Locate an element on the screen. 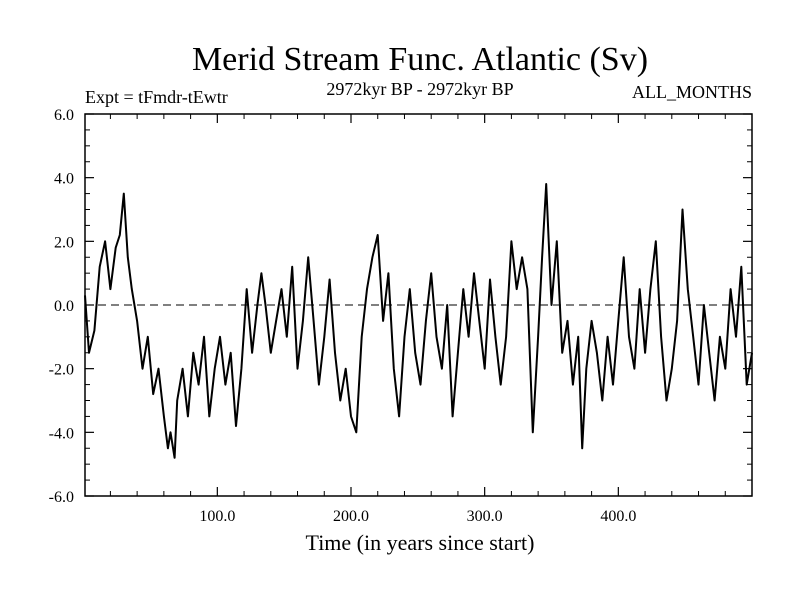  chart-title: Merid Stream Func. Atlantic (Sv) is located at coordinates (420, 59).